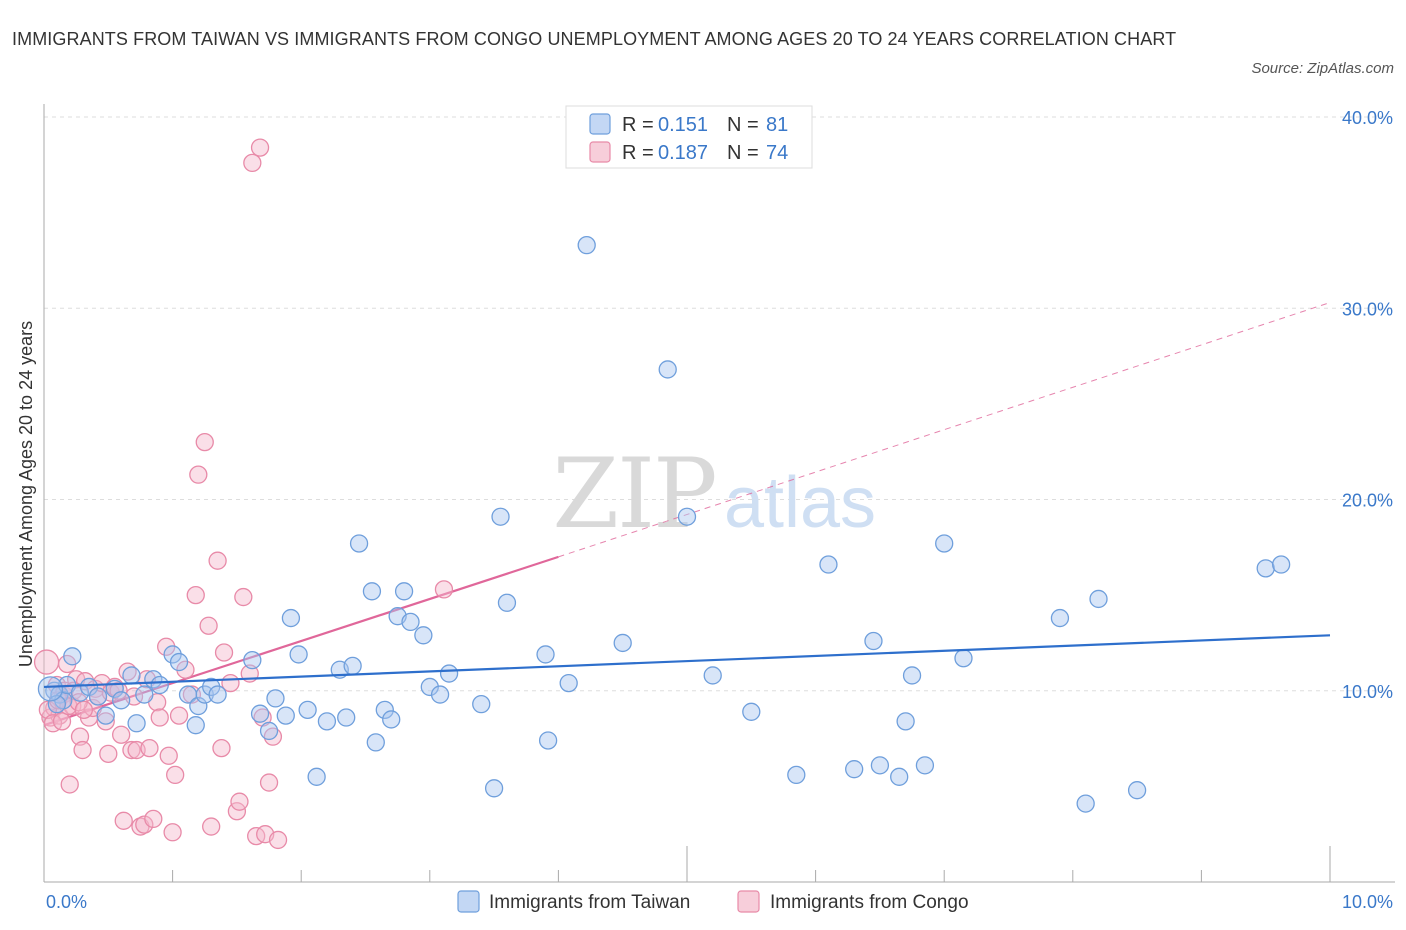 The height and width of the screenshot is (930, 1406). I want to click on legend-n-label: N =, so click(743, 153).